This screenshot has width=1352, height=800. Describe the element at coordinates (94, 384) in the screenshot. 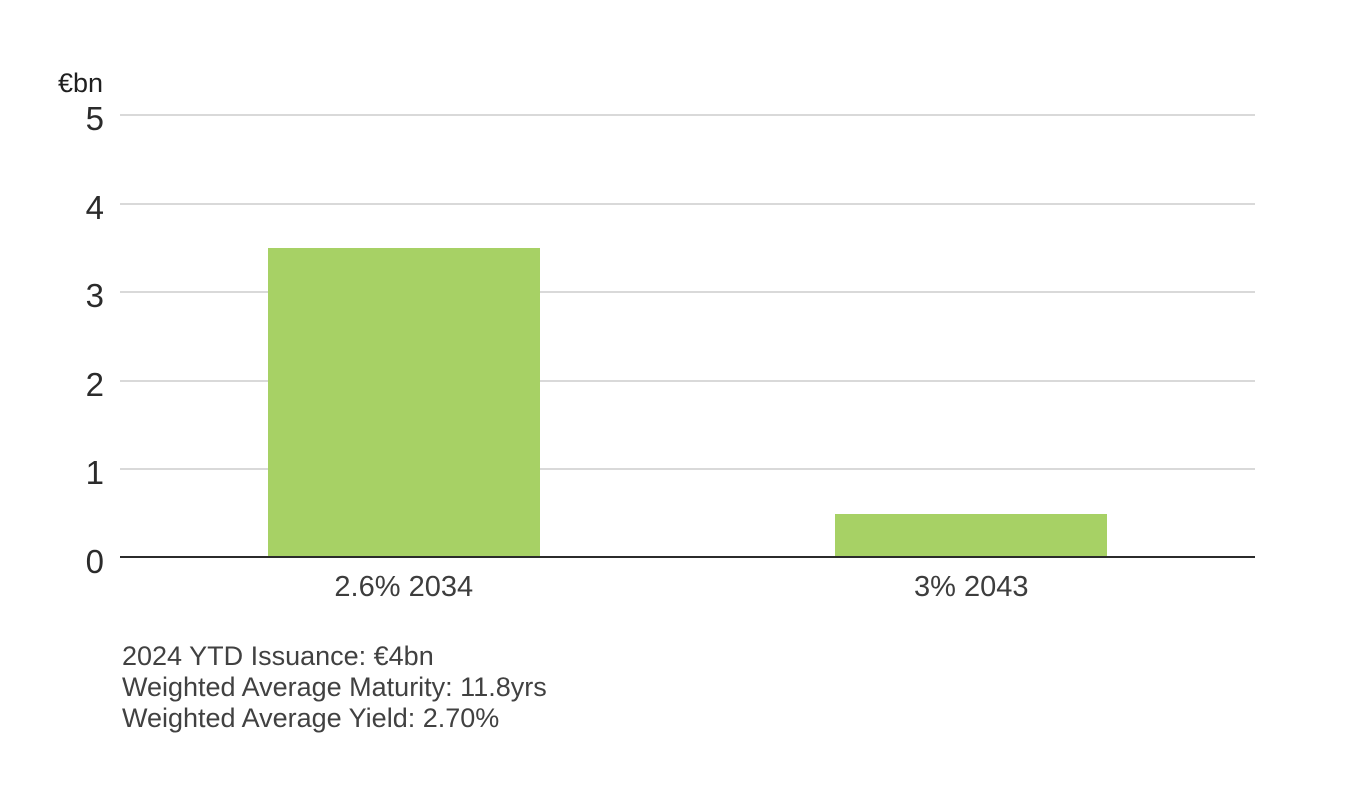

I see `y-axis-tick-label: 2` at that location.